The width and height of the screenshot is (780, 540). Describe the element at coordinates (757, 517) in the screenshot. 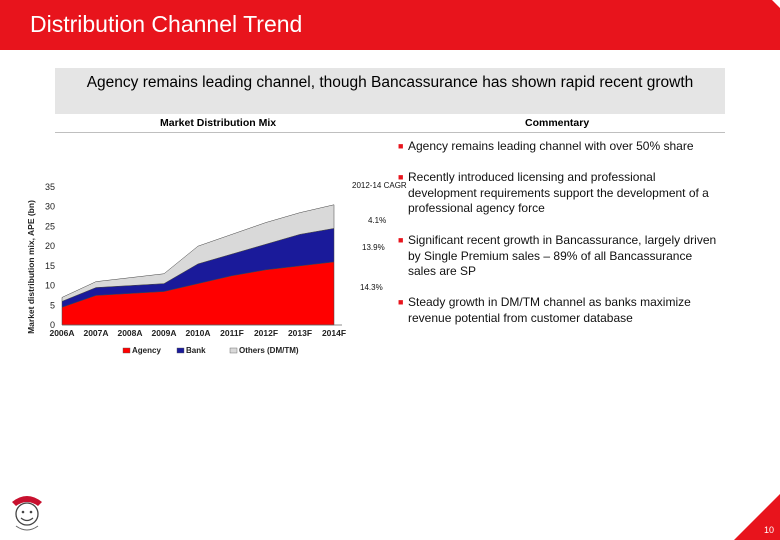

I see `footer-corner` at that location.